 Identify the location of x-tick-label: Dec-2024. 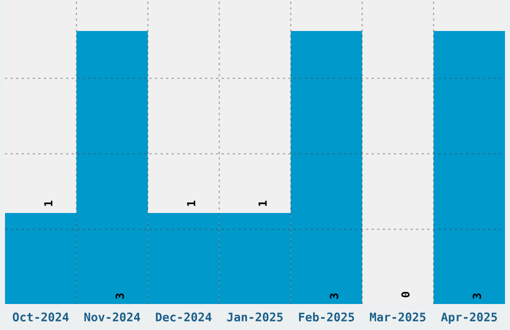
(184, 317).